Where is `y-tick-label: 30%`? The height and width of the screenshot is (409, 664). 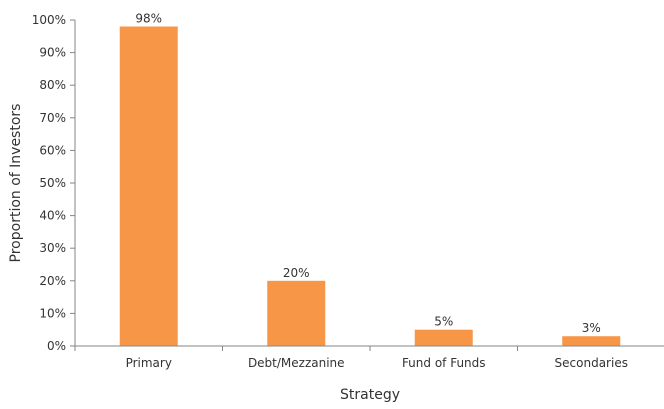 y-tick-label: 30% is located at coordinates (52, 248).